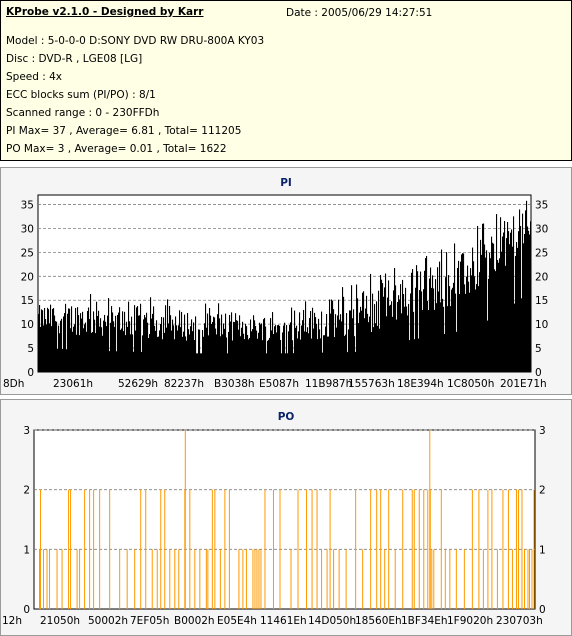  I want to click on pi-y-tick-left: 15, so click(27, 301).